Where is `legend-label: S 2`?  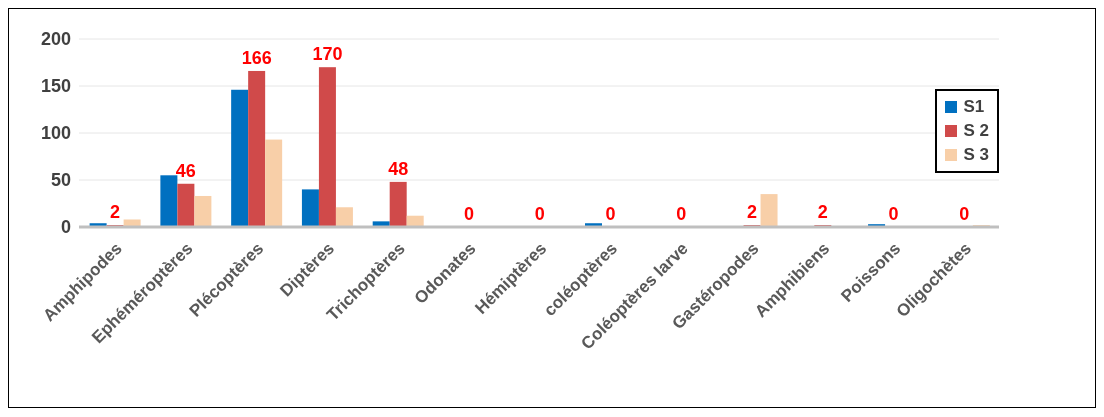 legend-label: S 2 is located at coordinates (976, 131).